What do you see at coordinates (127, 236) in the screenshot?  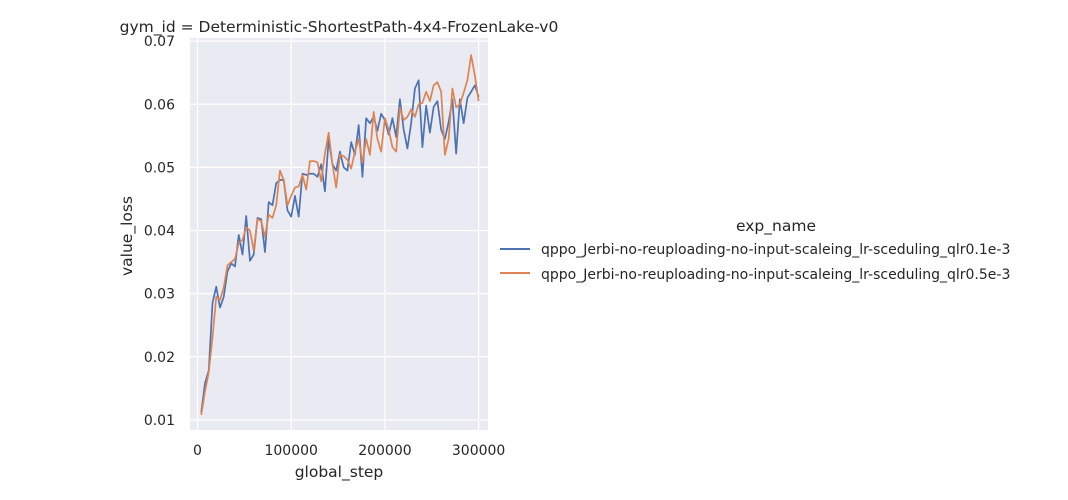 I see `y-axis-label: value_loss` at bounding box center [127, 236].